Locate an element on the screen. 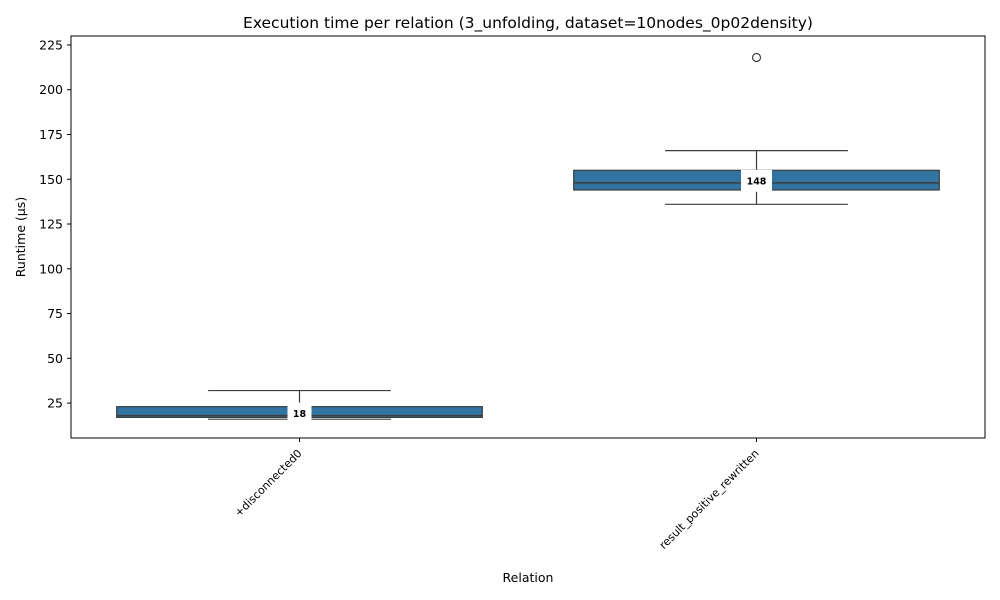 This screenshot has height=600, width=1000. y-tick-label: 25 is located at coordinates (55, 403).